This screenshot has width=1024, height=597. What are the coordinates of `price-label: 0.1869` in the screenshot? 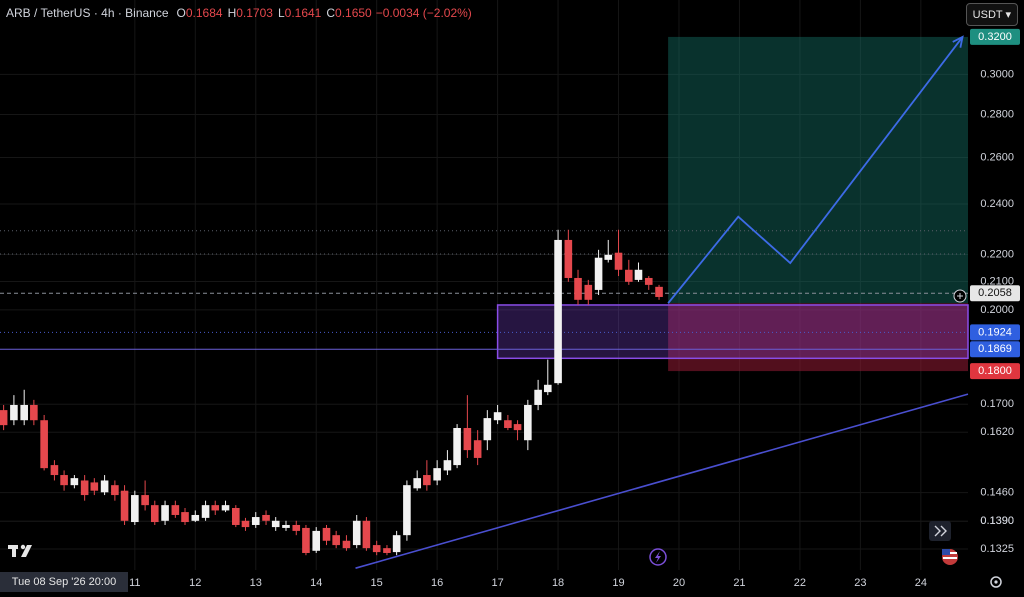 It's located at (995, 349).